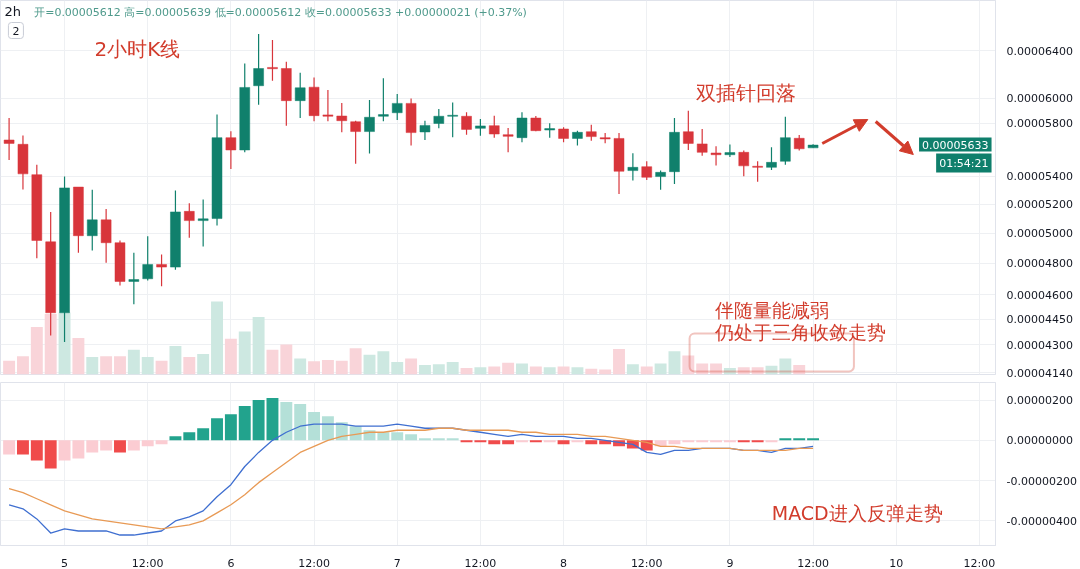 This screenshot has width=1080, height=569. What do you see at coordinates (12, 11) in the screenshot?
I see `chart-title: 2h` at bounding box center [12, 11].